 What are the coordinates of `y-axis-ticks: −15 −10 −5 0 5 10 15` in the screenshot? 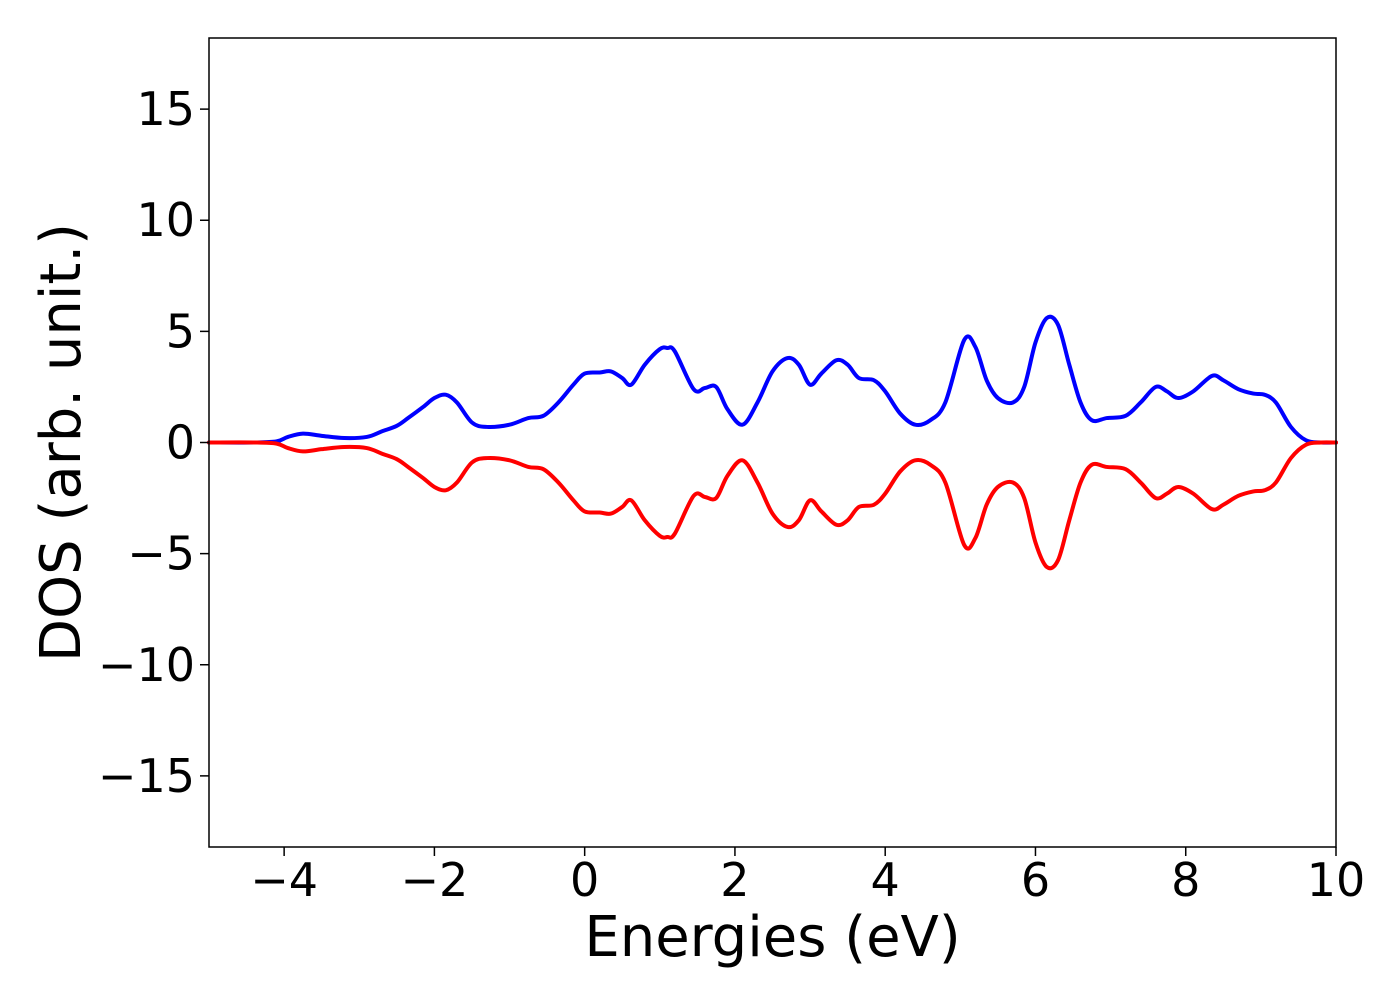 It's located at (153, 442).